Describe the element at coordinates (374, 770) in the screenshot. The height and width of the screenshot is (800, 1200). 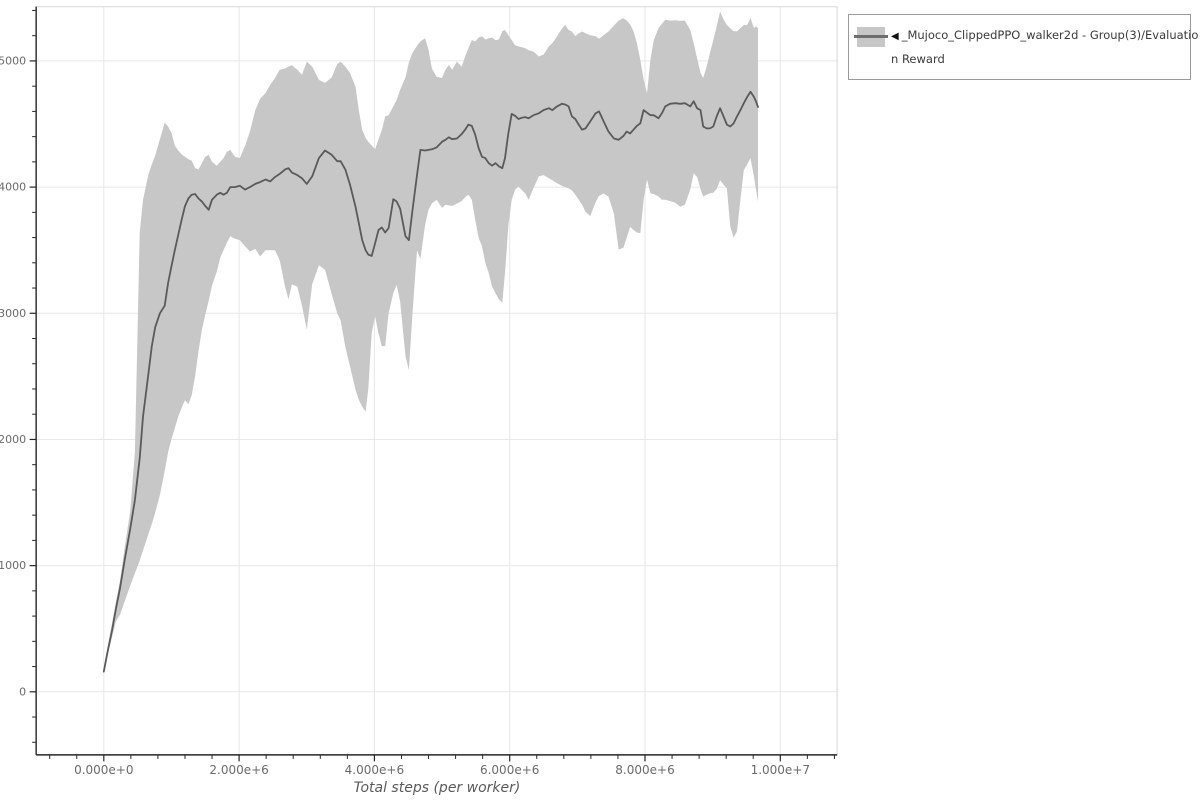
I see `x-tick-label: 4.000e+6` at that location.